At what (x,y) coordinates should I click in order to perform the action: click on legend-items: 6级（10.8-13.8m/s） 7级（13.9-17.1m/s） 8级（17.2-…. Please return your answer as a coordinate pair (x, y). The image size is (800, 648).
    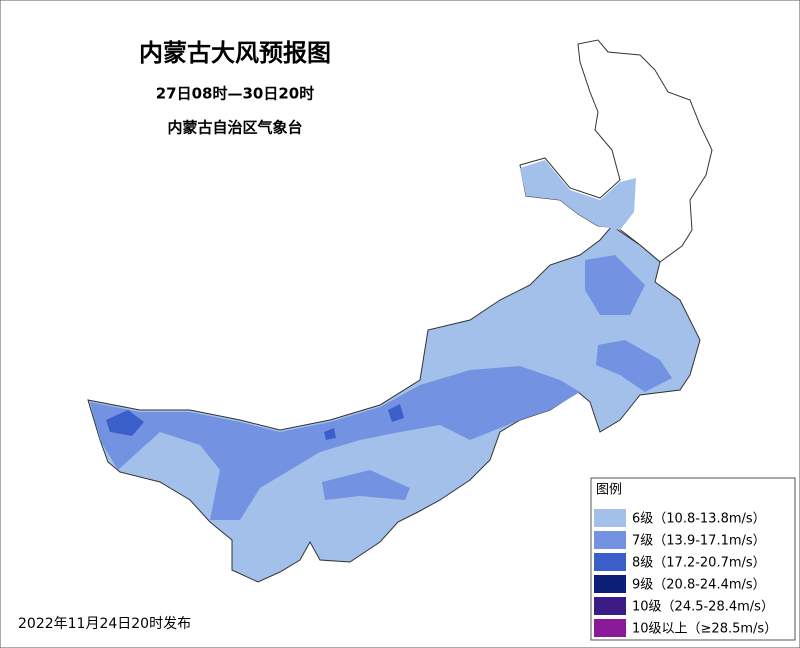
    Looking at the image, I should click on (685, 573).